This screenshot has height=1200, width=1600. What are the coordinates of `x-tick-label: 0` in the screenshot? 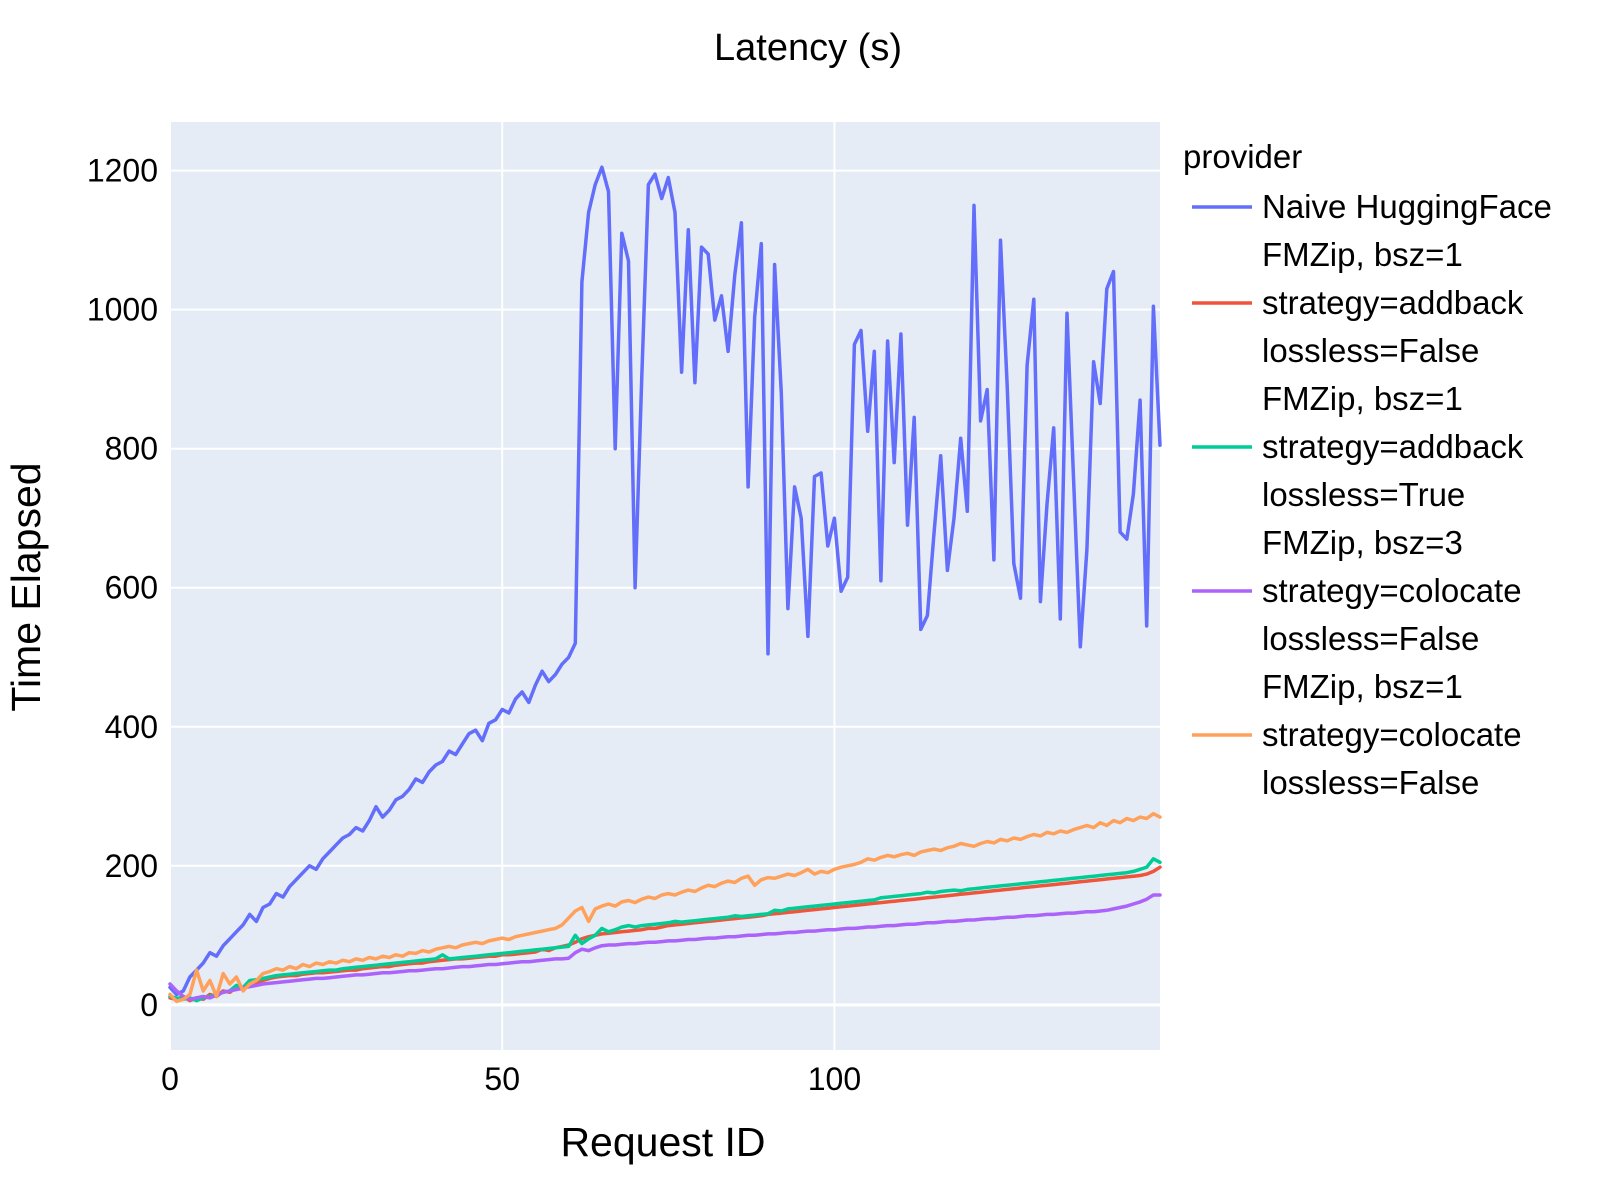 It's located at (170, 1079).